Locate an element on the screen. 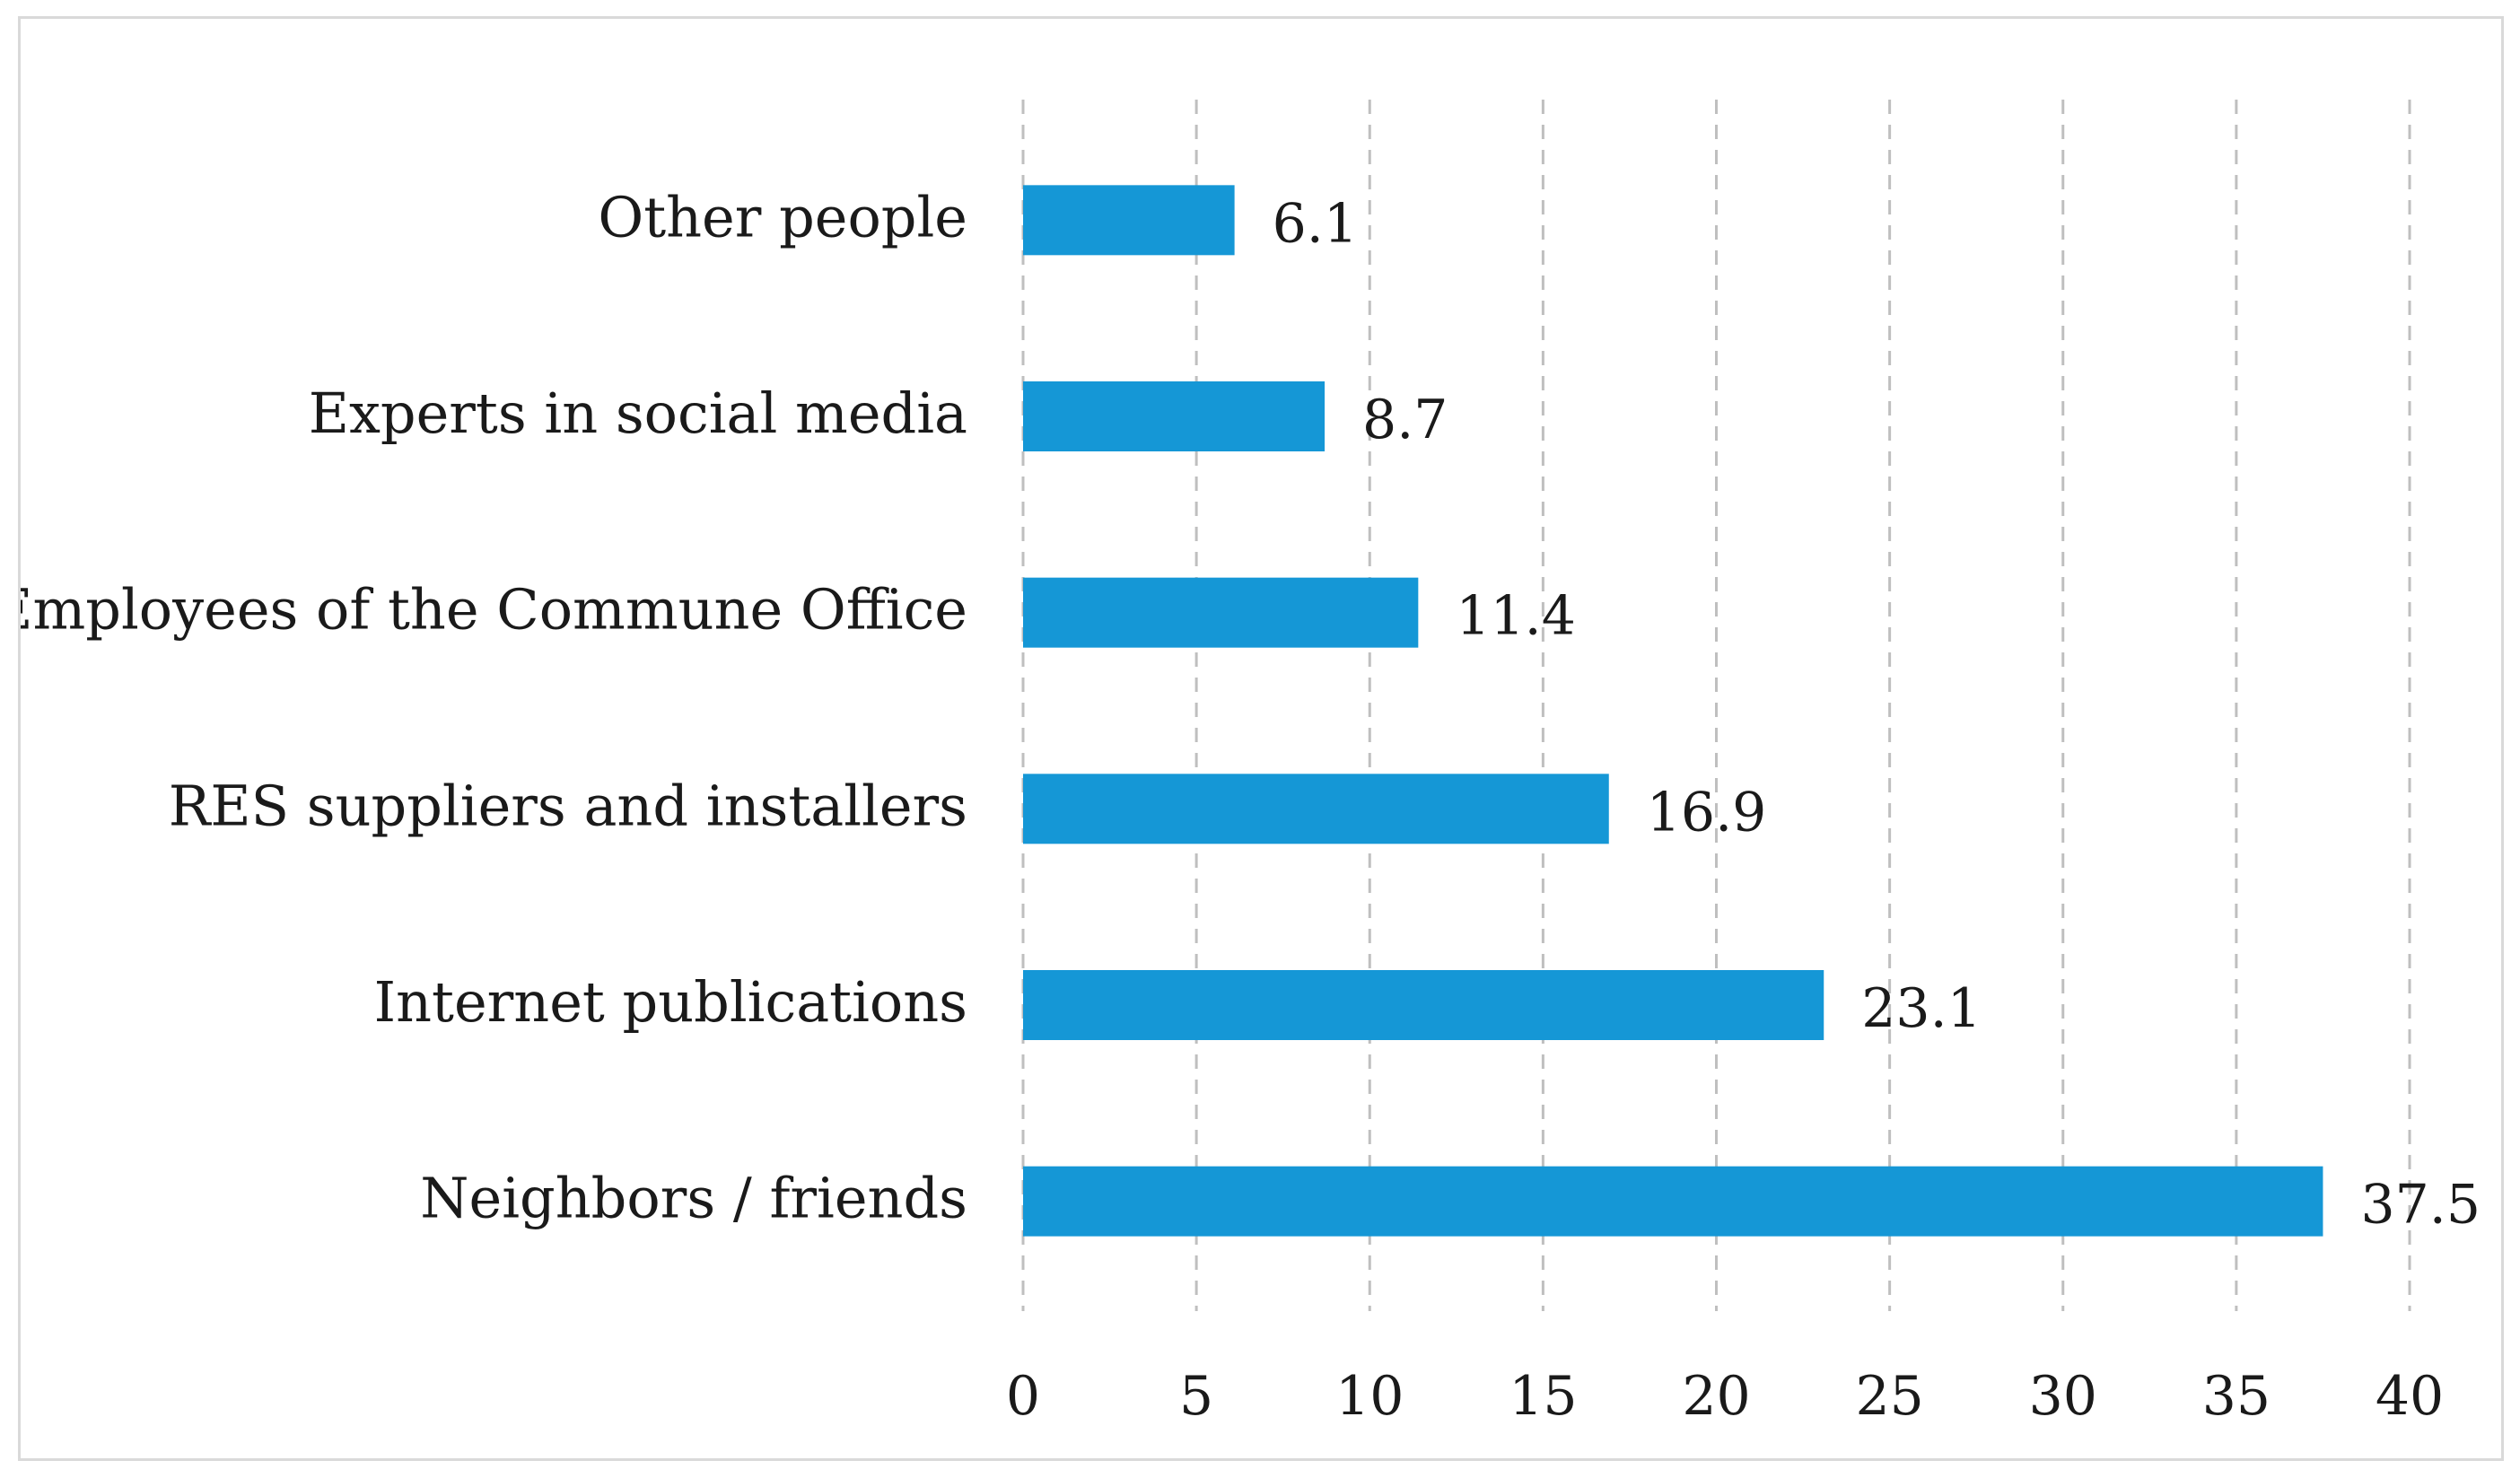  x-axis-ticks: 0 5 10 15 20 25 30 35 40 is located at coordinates (1725, 1396).